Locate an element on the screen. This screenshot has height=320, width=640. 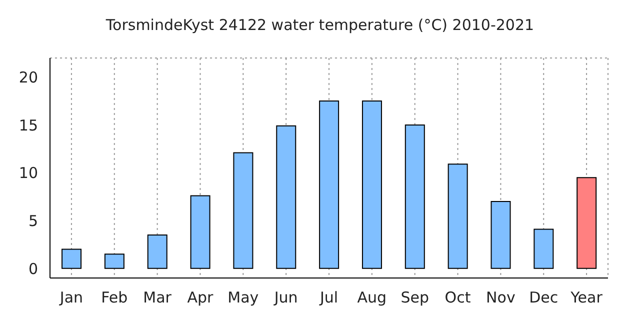
y-tick-label: 5 is located at coordinates (33, 221).